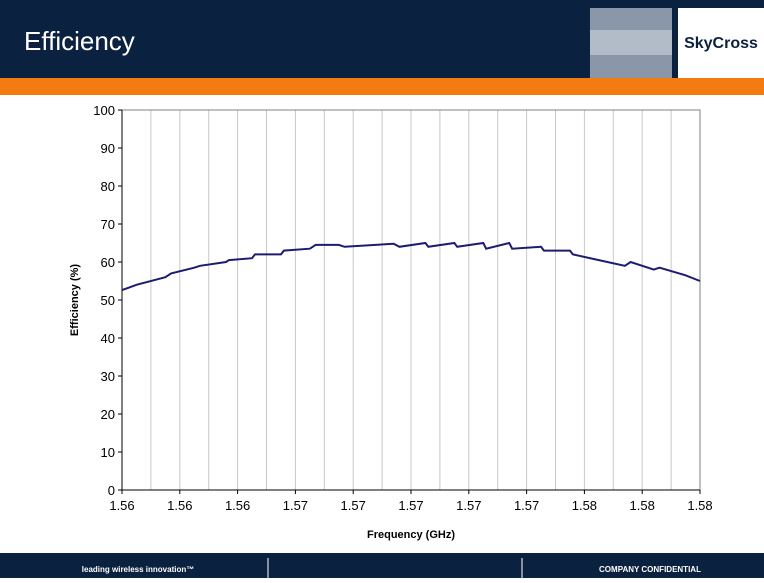 The height and width of the screenshot is (583, 764). I want to click on y-tick-label: 80, so click(108, 186).